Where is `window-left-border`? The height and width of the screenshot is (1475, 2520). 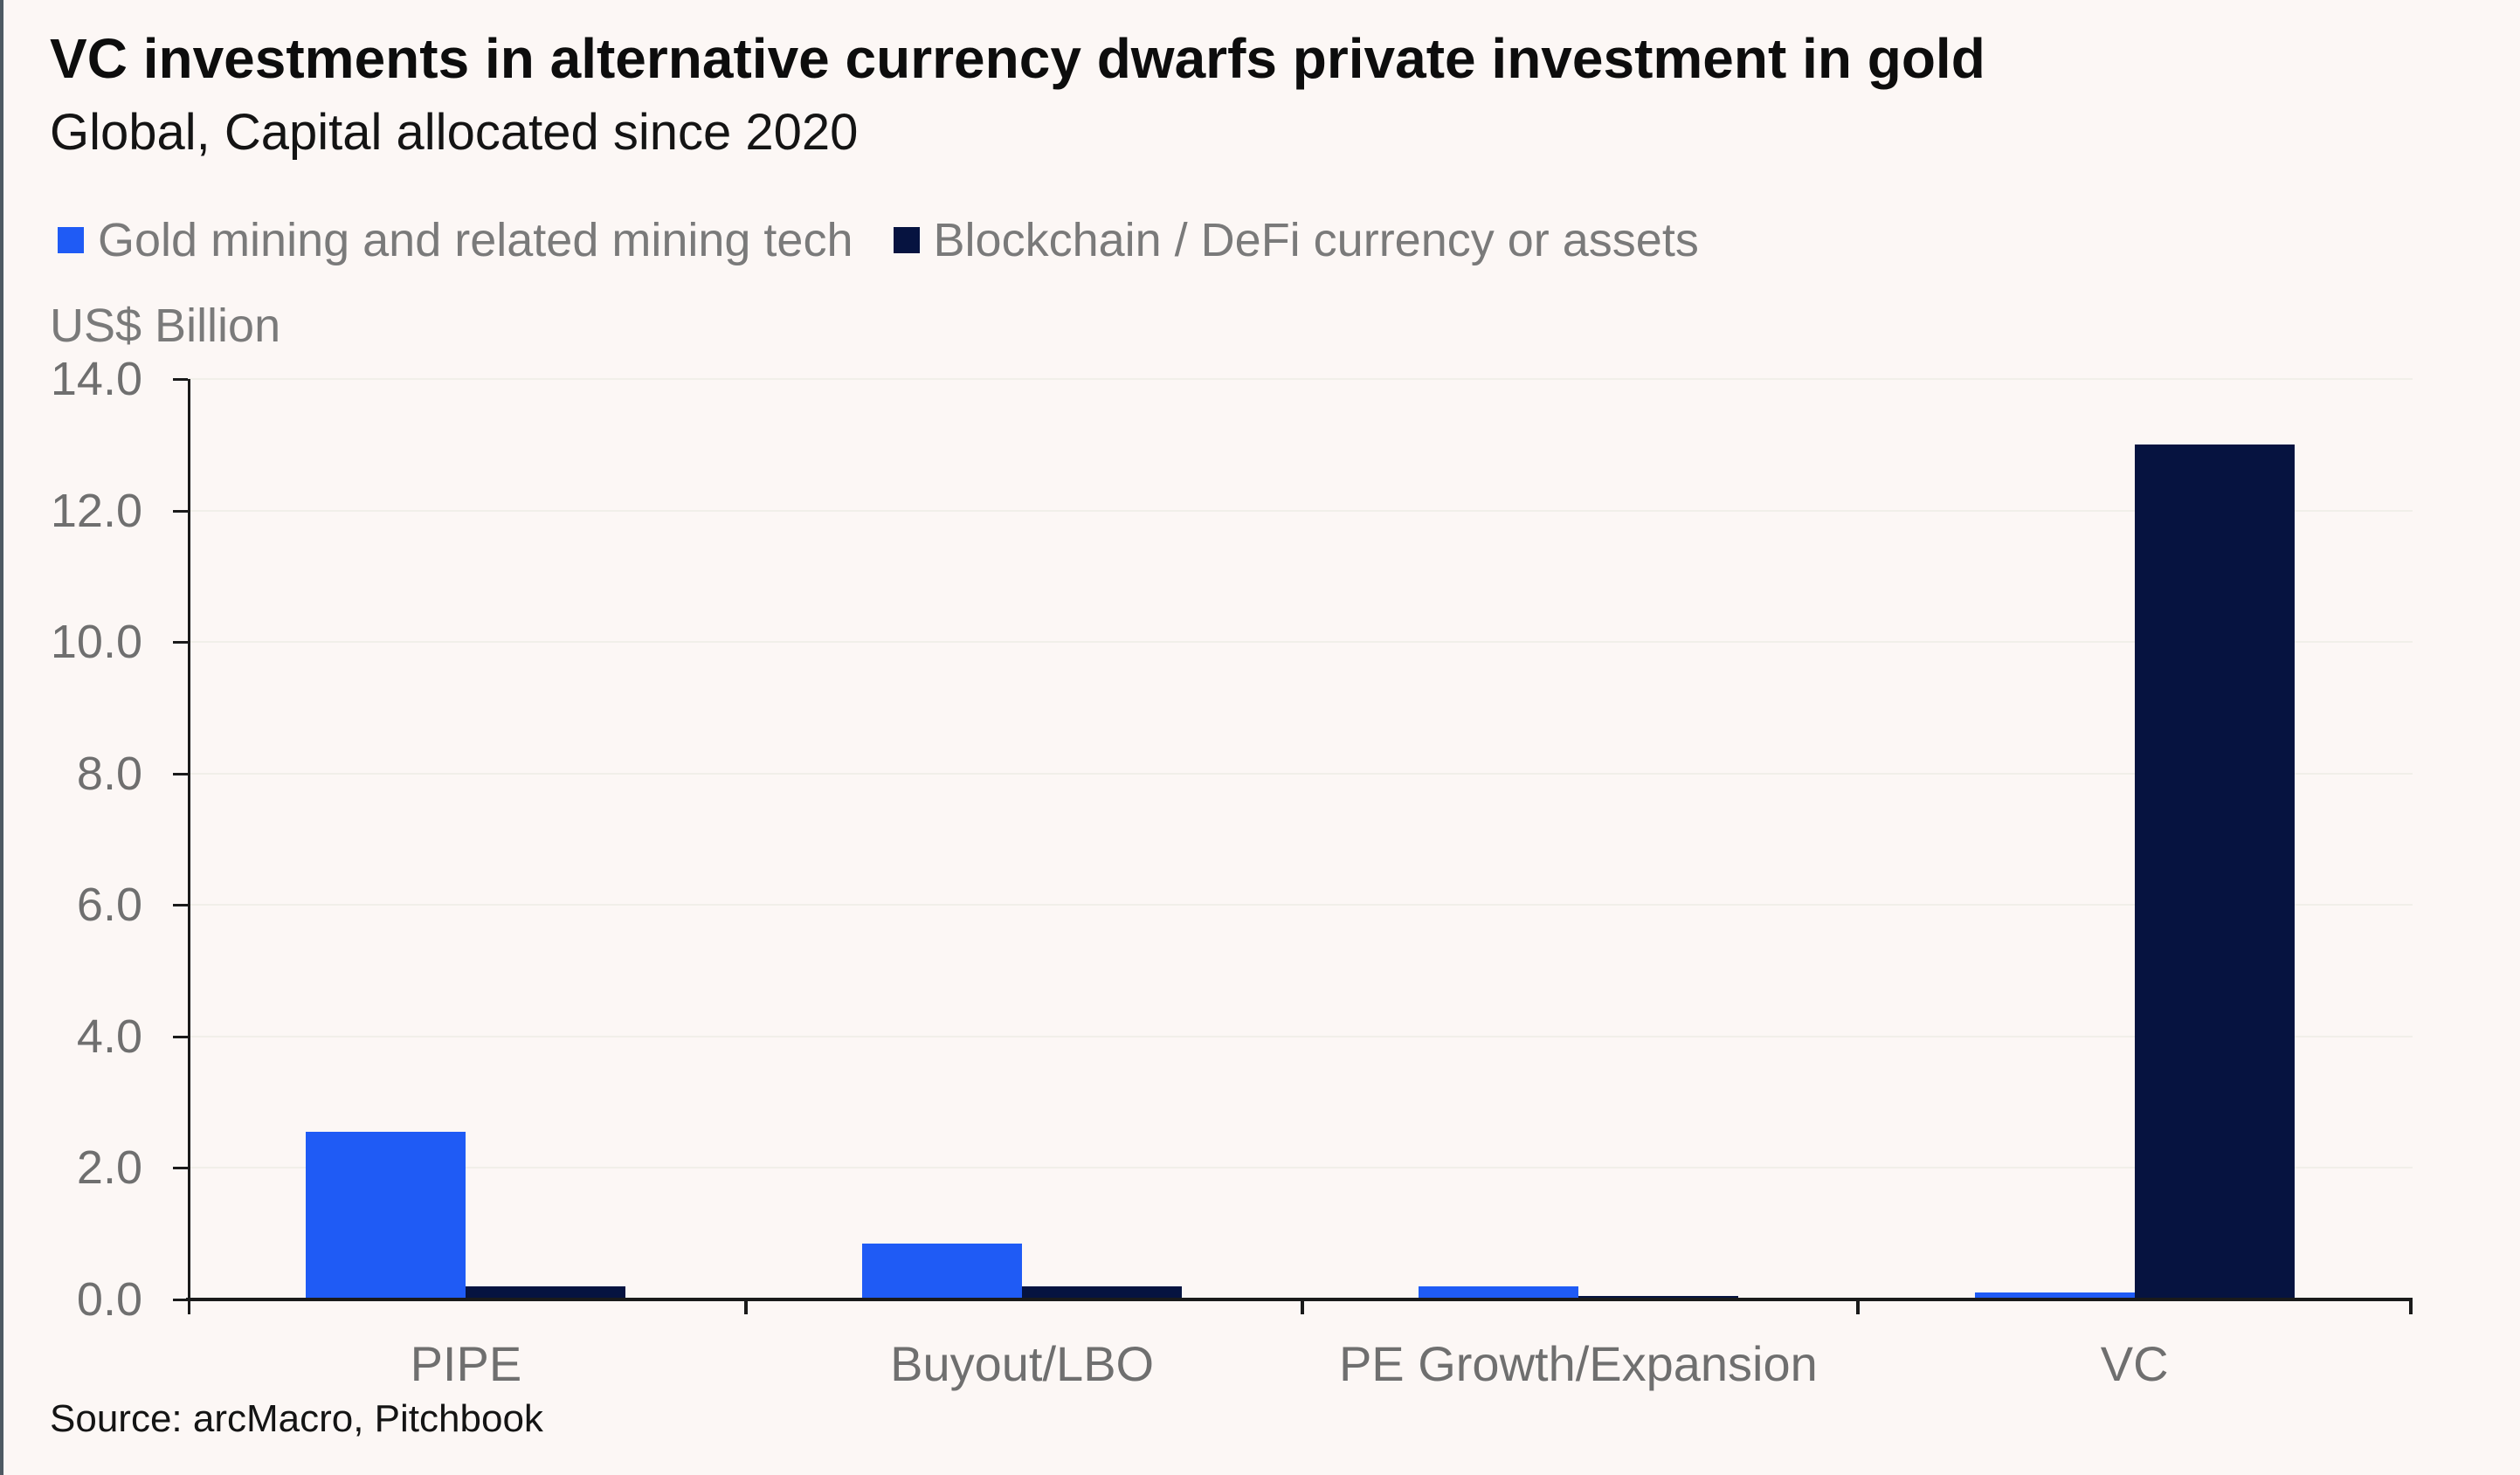
window-left-border is located at coordinates (1, 737).